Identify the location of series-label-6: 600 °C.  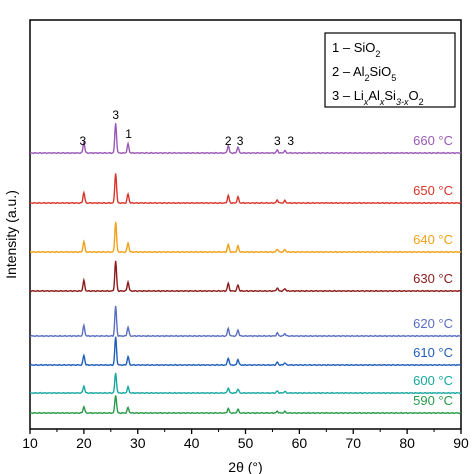
(433, 380).